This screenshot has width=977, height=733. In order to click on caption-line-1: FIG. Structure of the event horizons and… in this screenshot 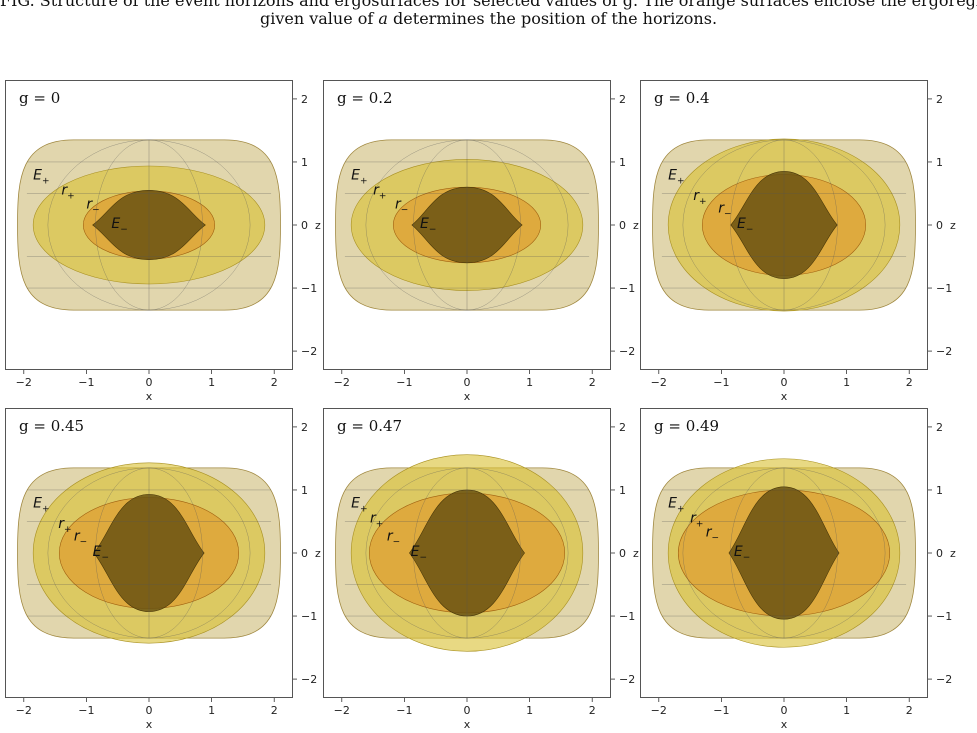, I will do `click(488, 5)`.